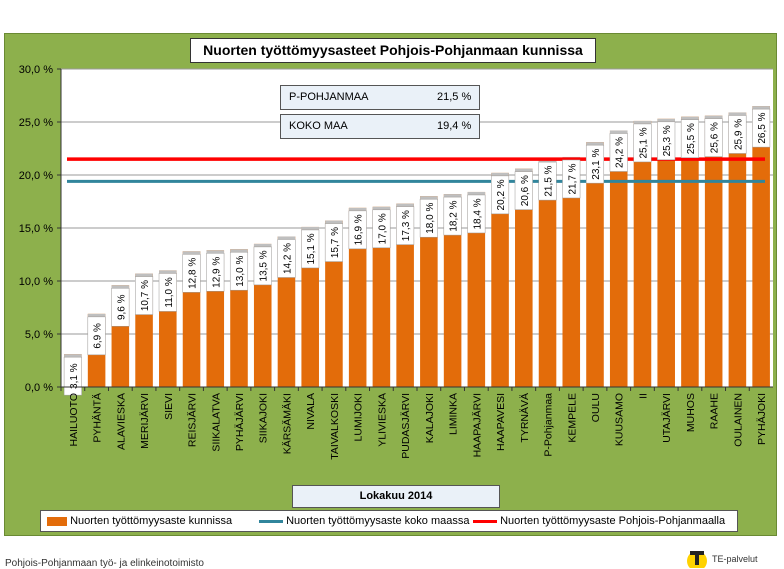 The width and height of the screenshot is (784, 569). I want to click on x-tick-label: UTAJÄRVI, so click(667, 418).